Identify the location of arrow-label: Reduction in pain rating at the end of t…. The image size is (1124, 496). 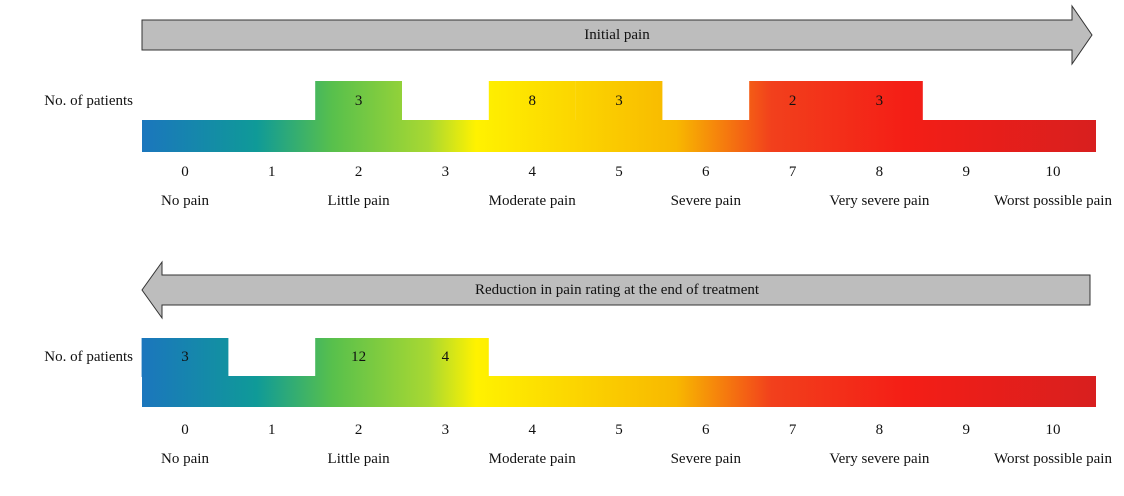
(617, 290).